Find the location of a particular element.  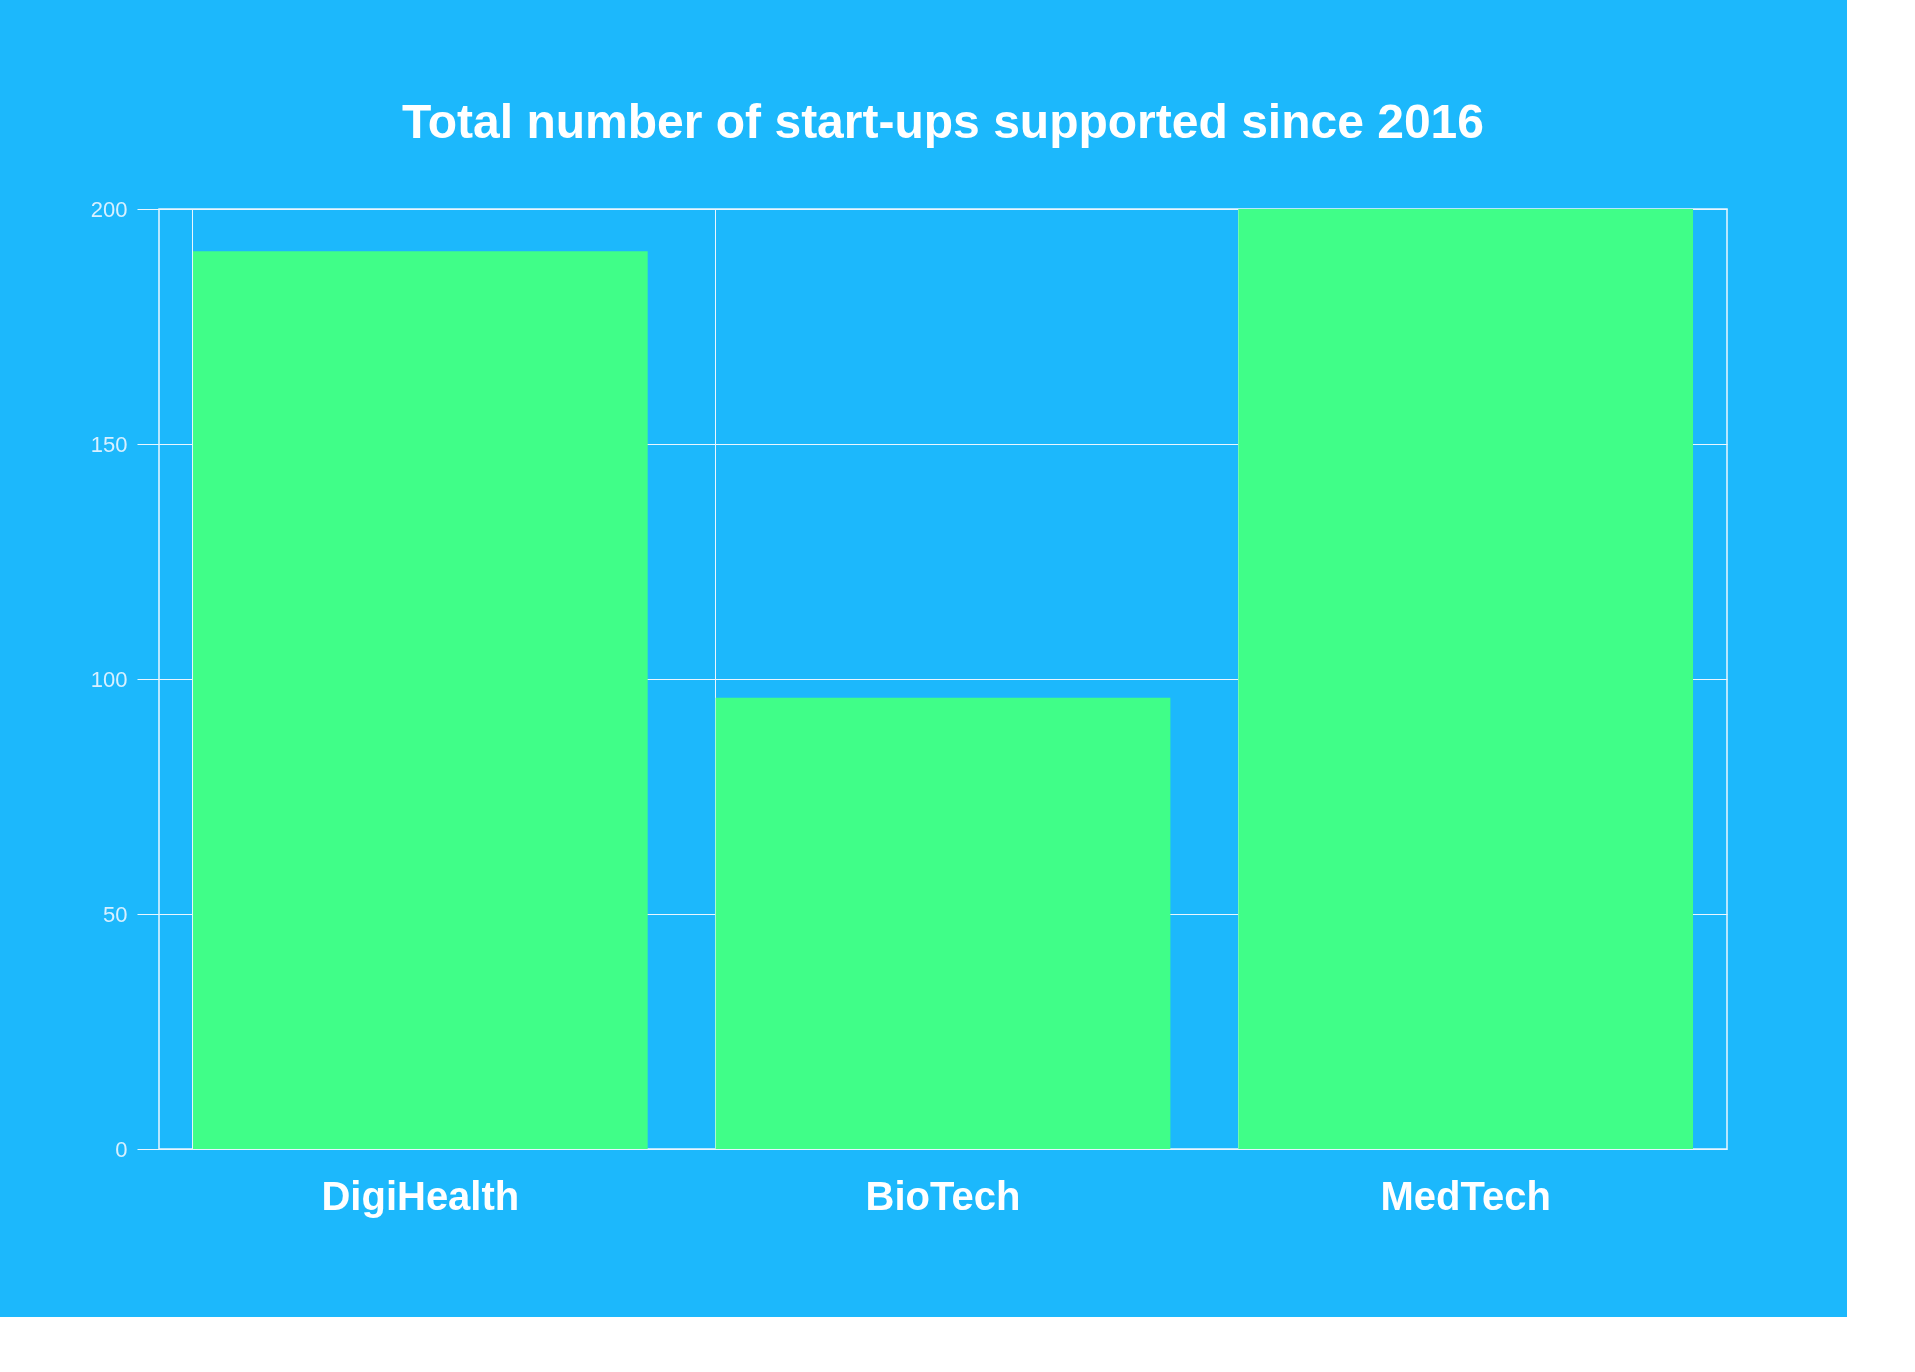

x-tick-label: BioTech is located at coordinates (943, 1195).